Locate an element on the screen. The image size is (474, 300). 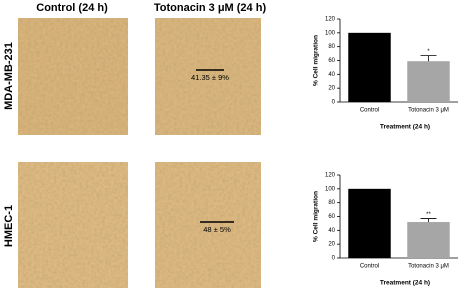
image-annotation: 41.35 ± 9% is located at coordinates (210, 77).